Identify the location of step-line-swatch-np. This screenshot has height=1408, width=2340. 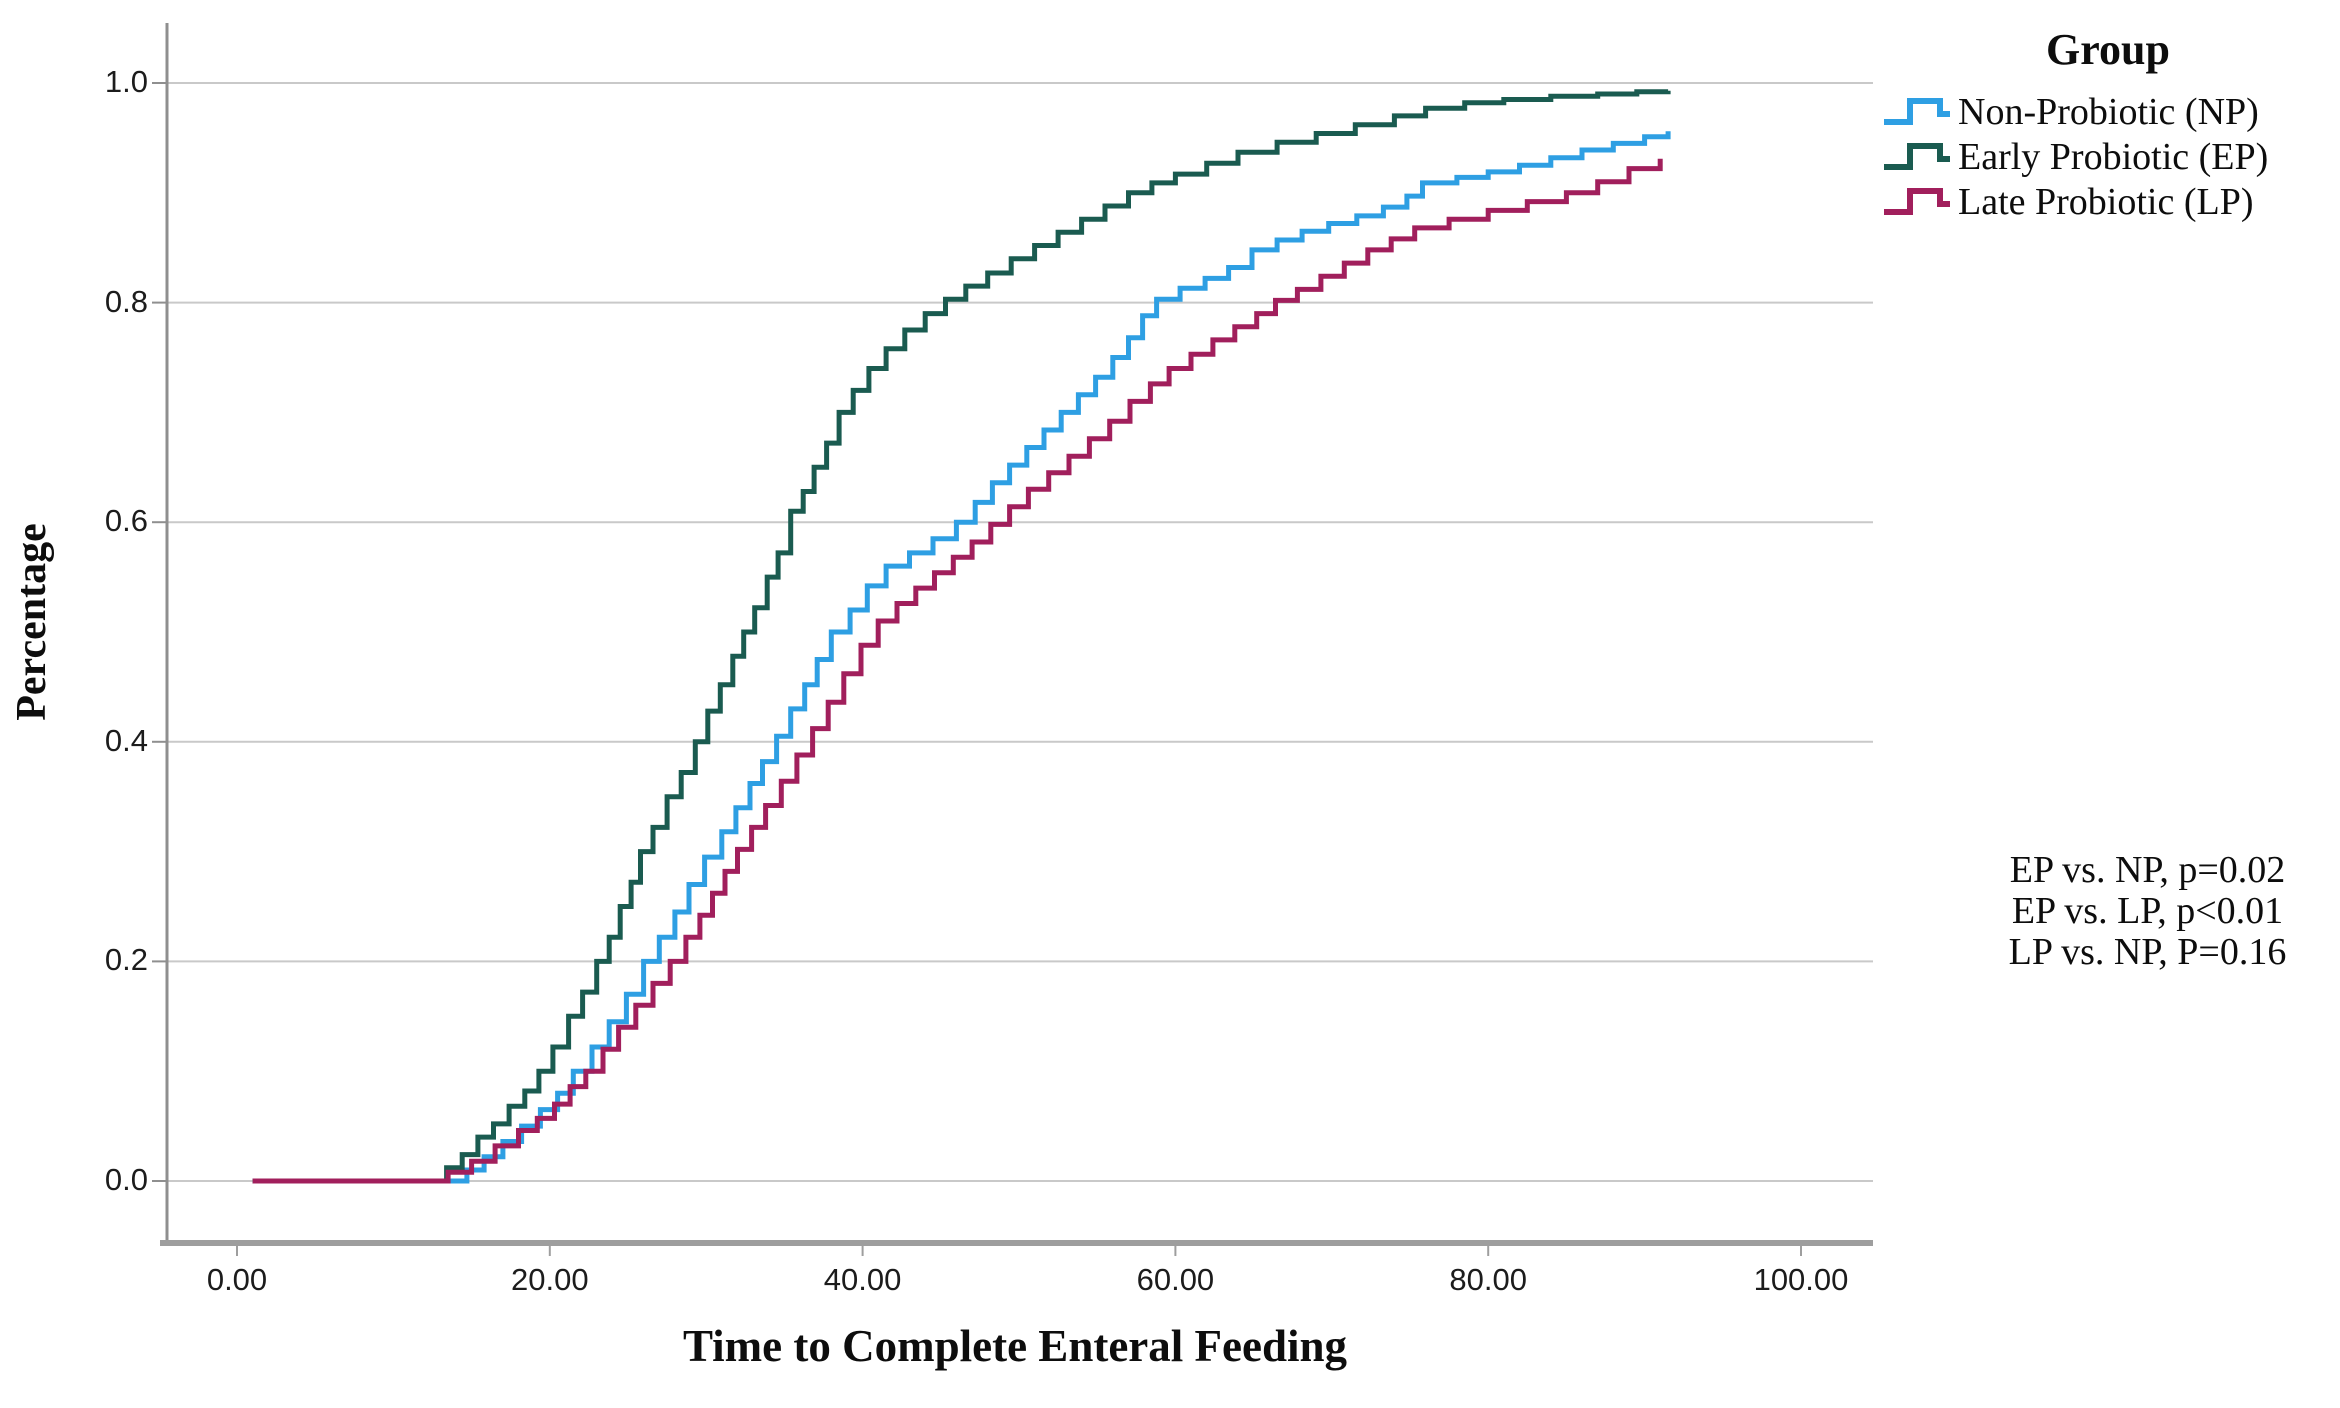
(1917, 111).